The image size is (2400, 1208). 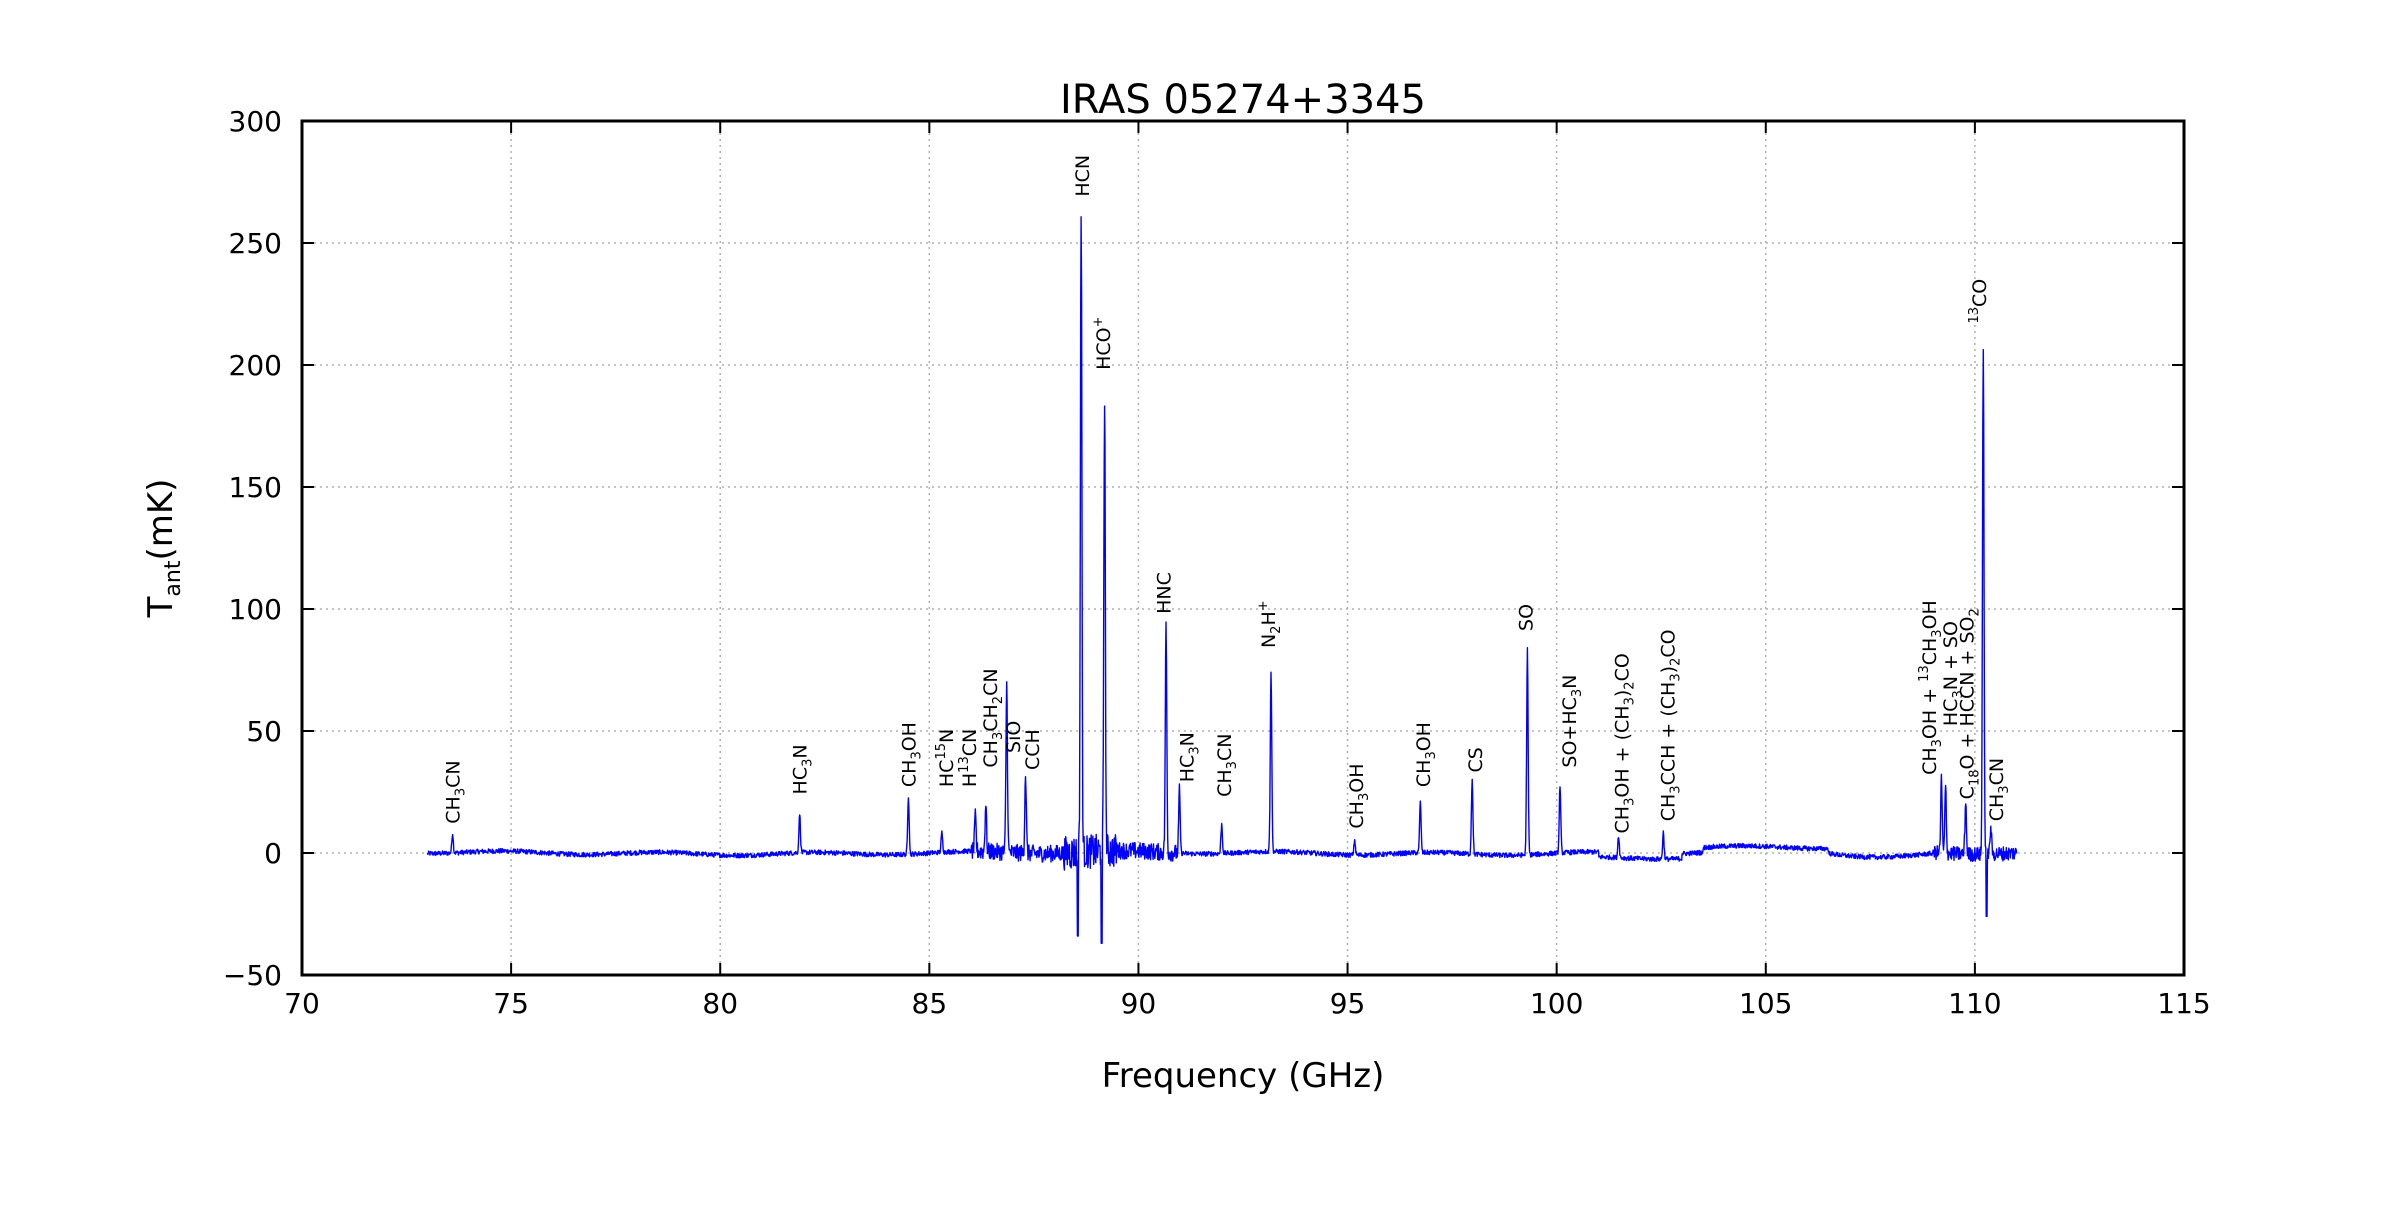 I want to click on x-tick-label: 110, so click(x=1974, y=1003).